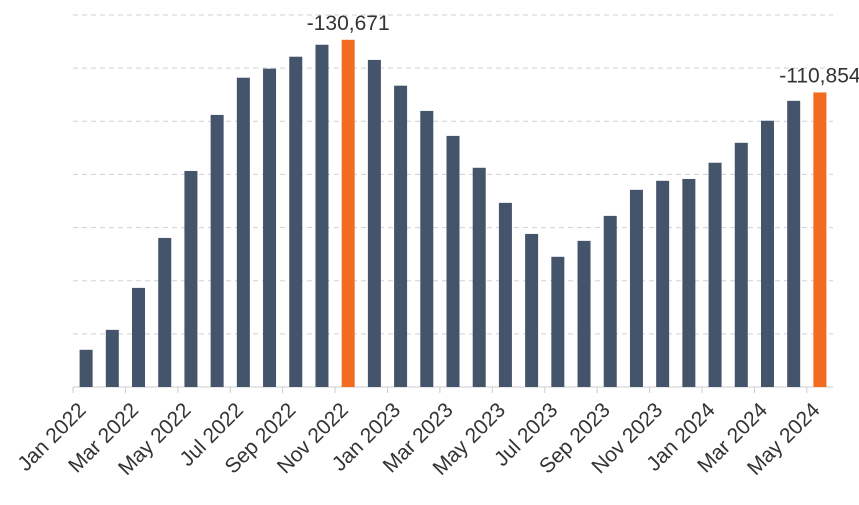 The height and width of the screenshot is (505, 859). What do you see at coordinates (819, 75) in the screenshot?
I see `value-label: -110,854` at bounding box center [819, 75].